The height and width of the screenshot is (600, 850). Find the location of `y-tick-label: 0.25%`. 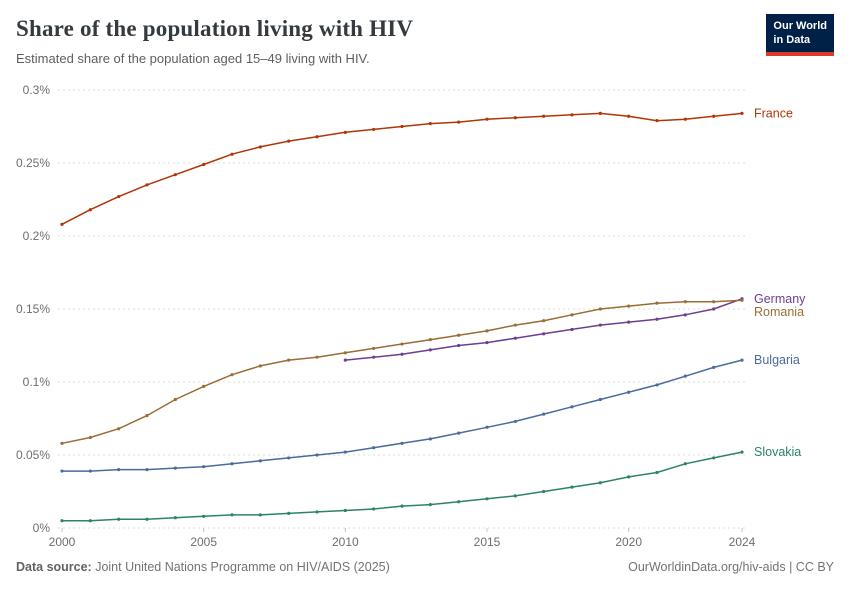

y-tick-label: 0.25% is located at coordinates (33, 163).